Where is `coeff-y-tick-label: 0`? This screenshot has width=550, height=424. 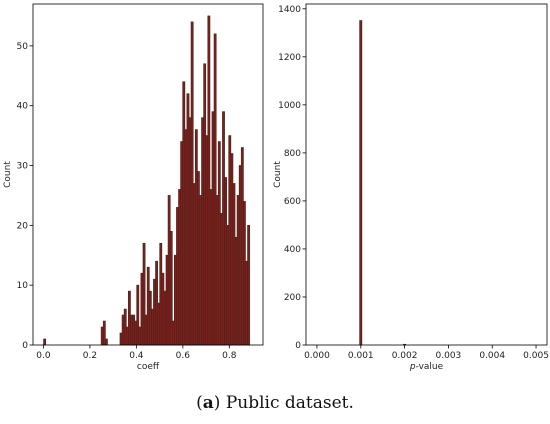 coeff-y-tick-label: 0 is located at coordinates (25, 346).